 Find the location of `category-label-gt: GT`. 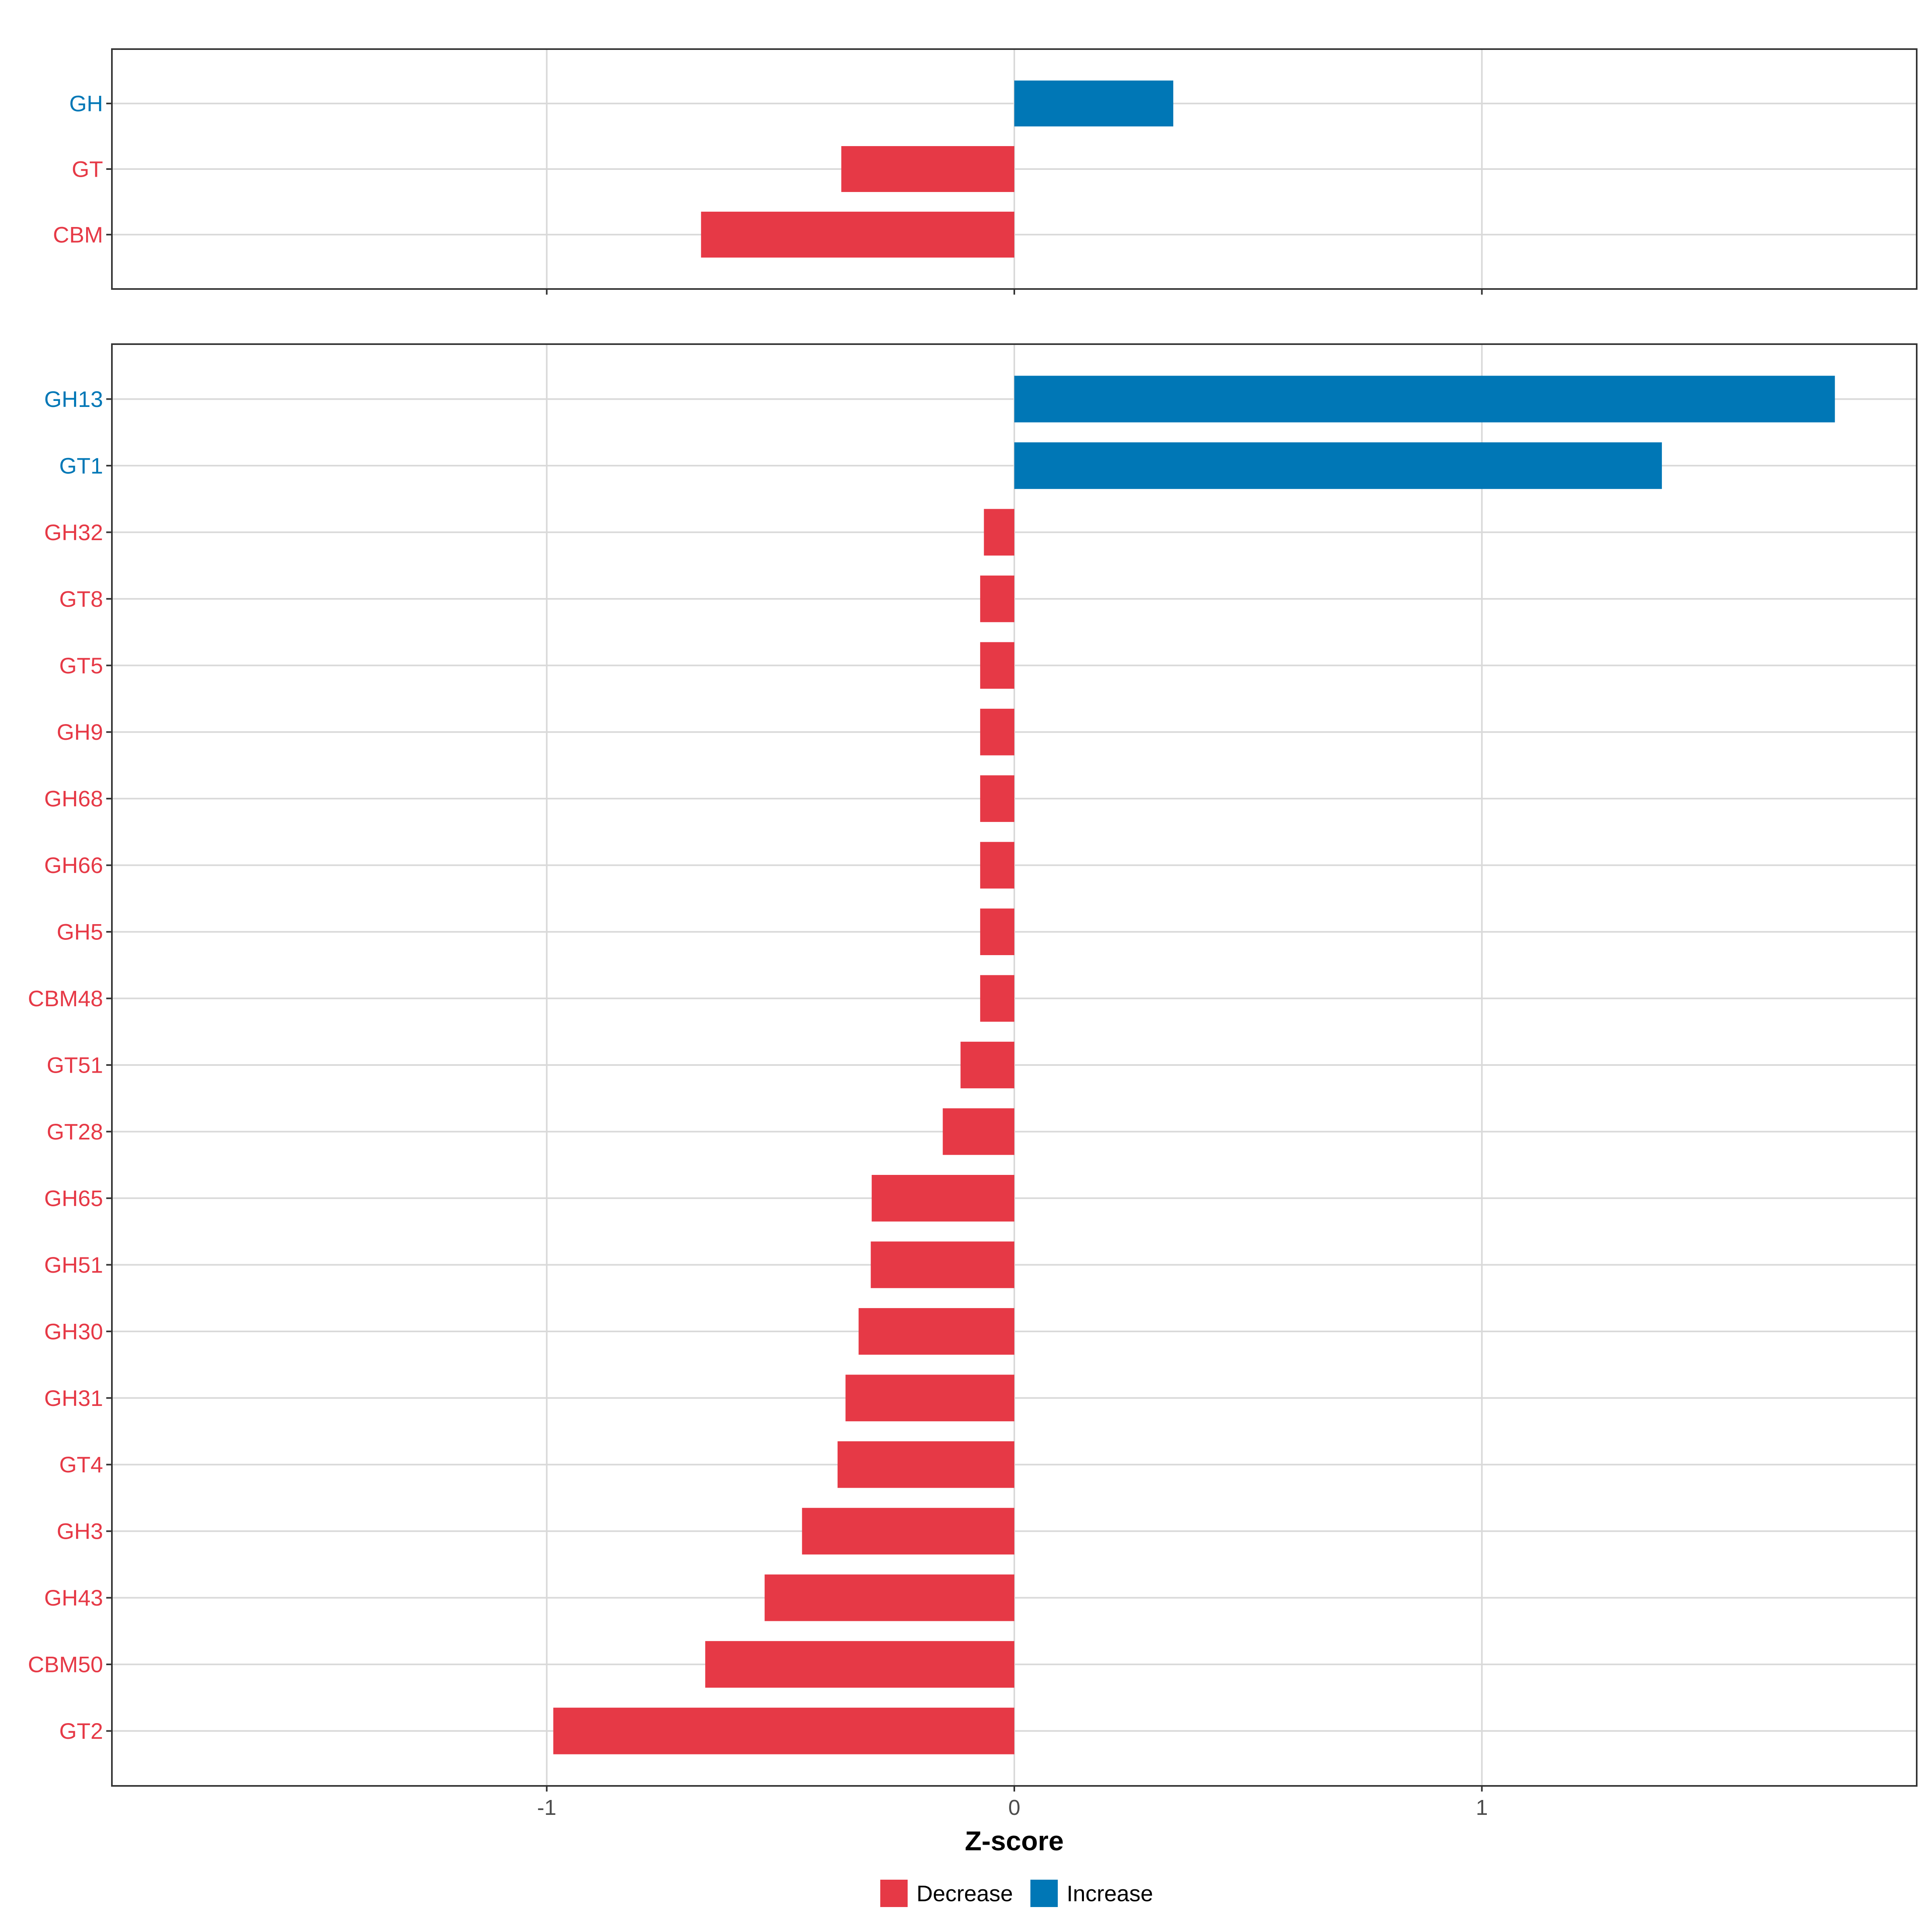

category-label-gt: GT is located at coordinates (87, 169).